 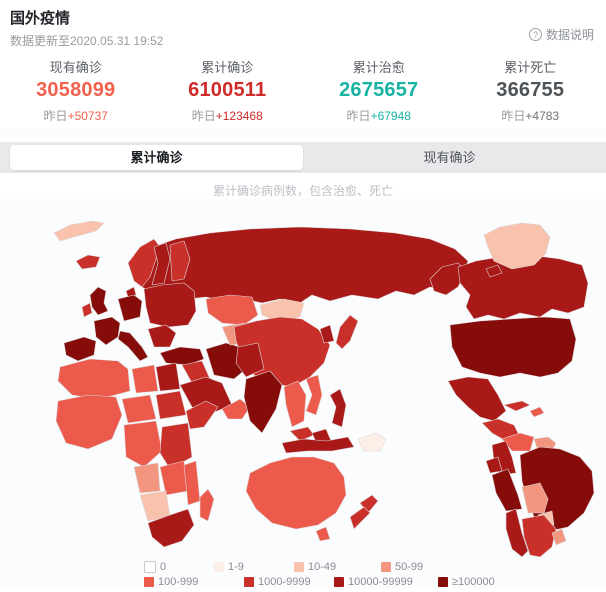 What do you see at coordinates (507, 490) in the screenshot?
I see `peru-region` at bounding box center [507, 490].